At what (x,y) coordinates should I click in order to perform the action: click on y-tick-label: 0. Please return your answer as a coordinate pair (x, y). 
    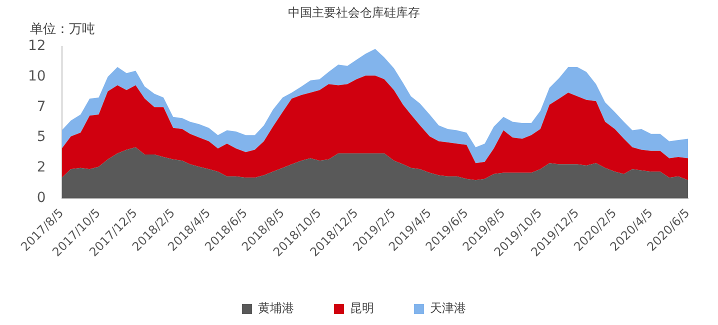
    Looking at the image, I should click on (41, 198).